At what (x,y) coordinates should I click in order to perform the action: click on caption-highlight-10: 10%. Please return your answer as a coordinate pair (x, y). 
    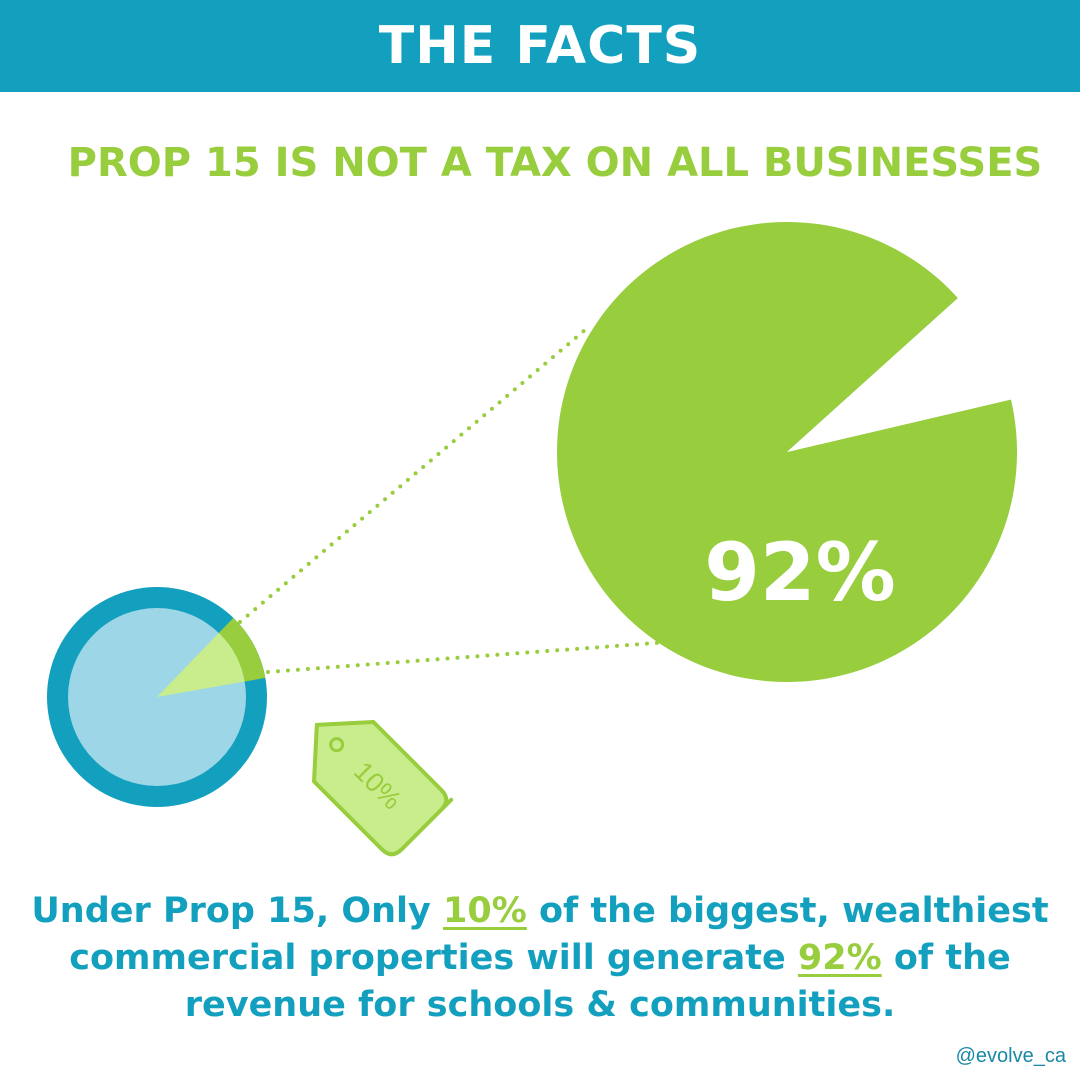
    Looking at the image, I should click on (485, 911).